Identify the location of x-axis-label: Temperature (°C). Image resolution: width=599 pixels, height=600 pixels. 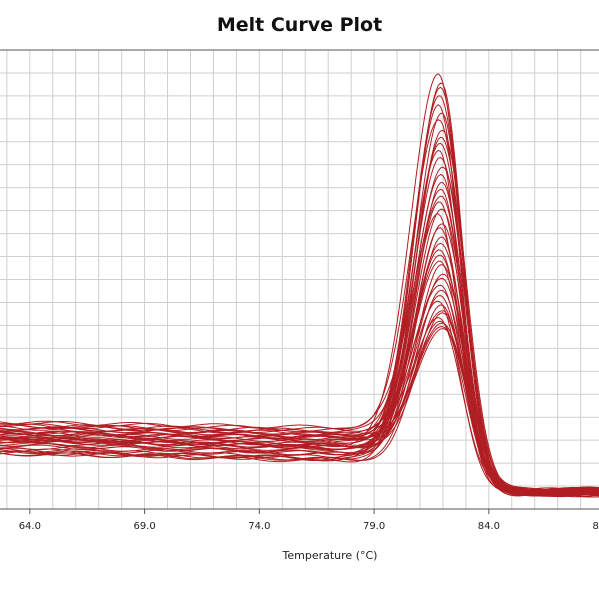
(330, 555).